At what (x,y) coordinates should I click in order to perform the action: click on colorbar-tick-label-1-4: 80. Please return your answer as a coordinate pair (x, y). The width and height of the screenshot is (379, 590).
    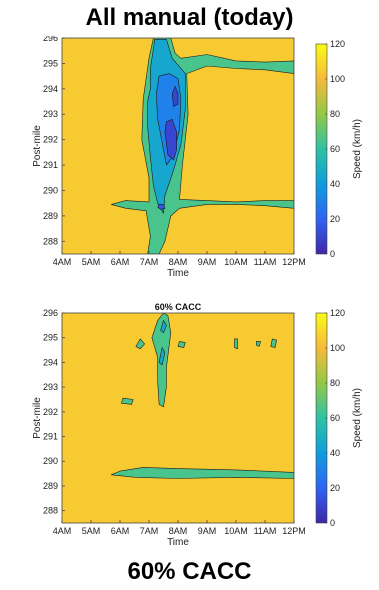
    Looking at the image, I should click on (335, 383).